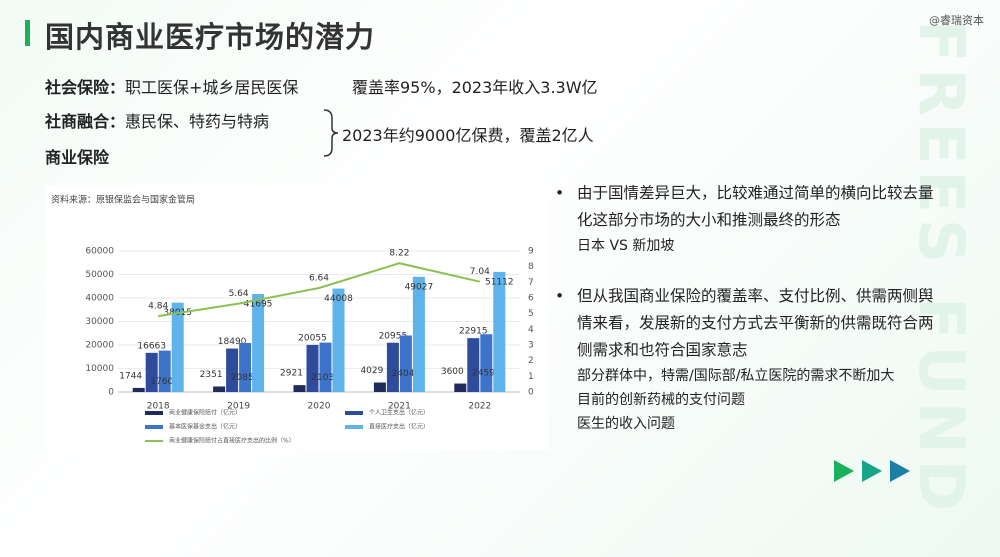 This screenshot has height=557, width=1000. What do you see at coordinates (99, 322) in the screenshot?
I see `y-tick-label: 30000` at bounding box center [99, 322].